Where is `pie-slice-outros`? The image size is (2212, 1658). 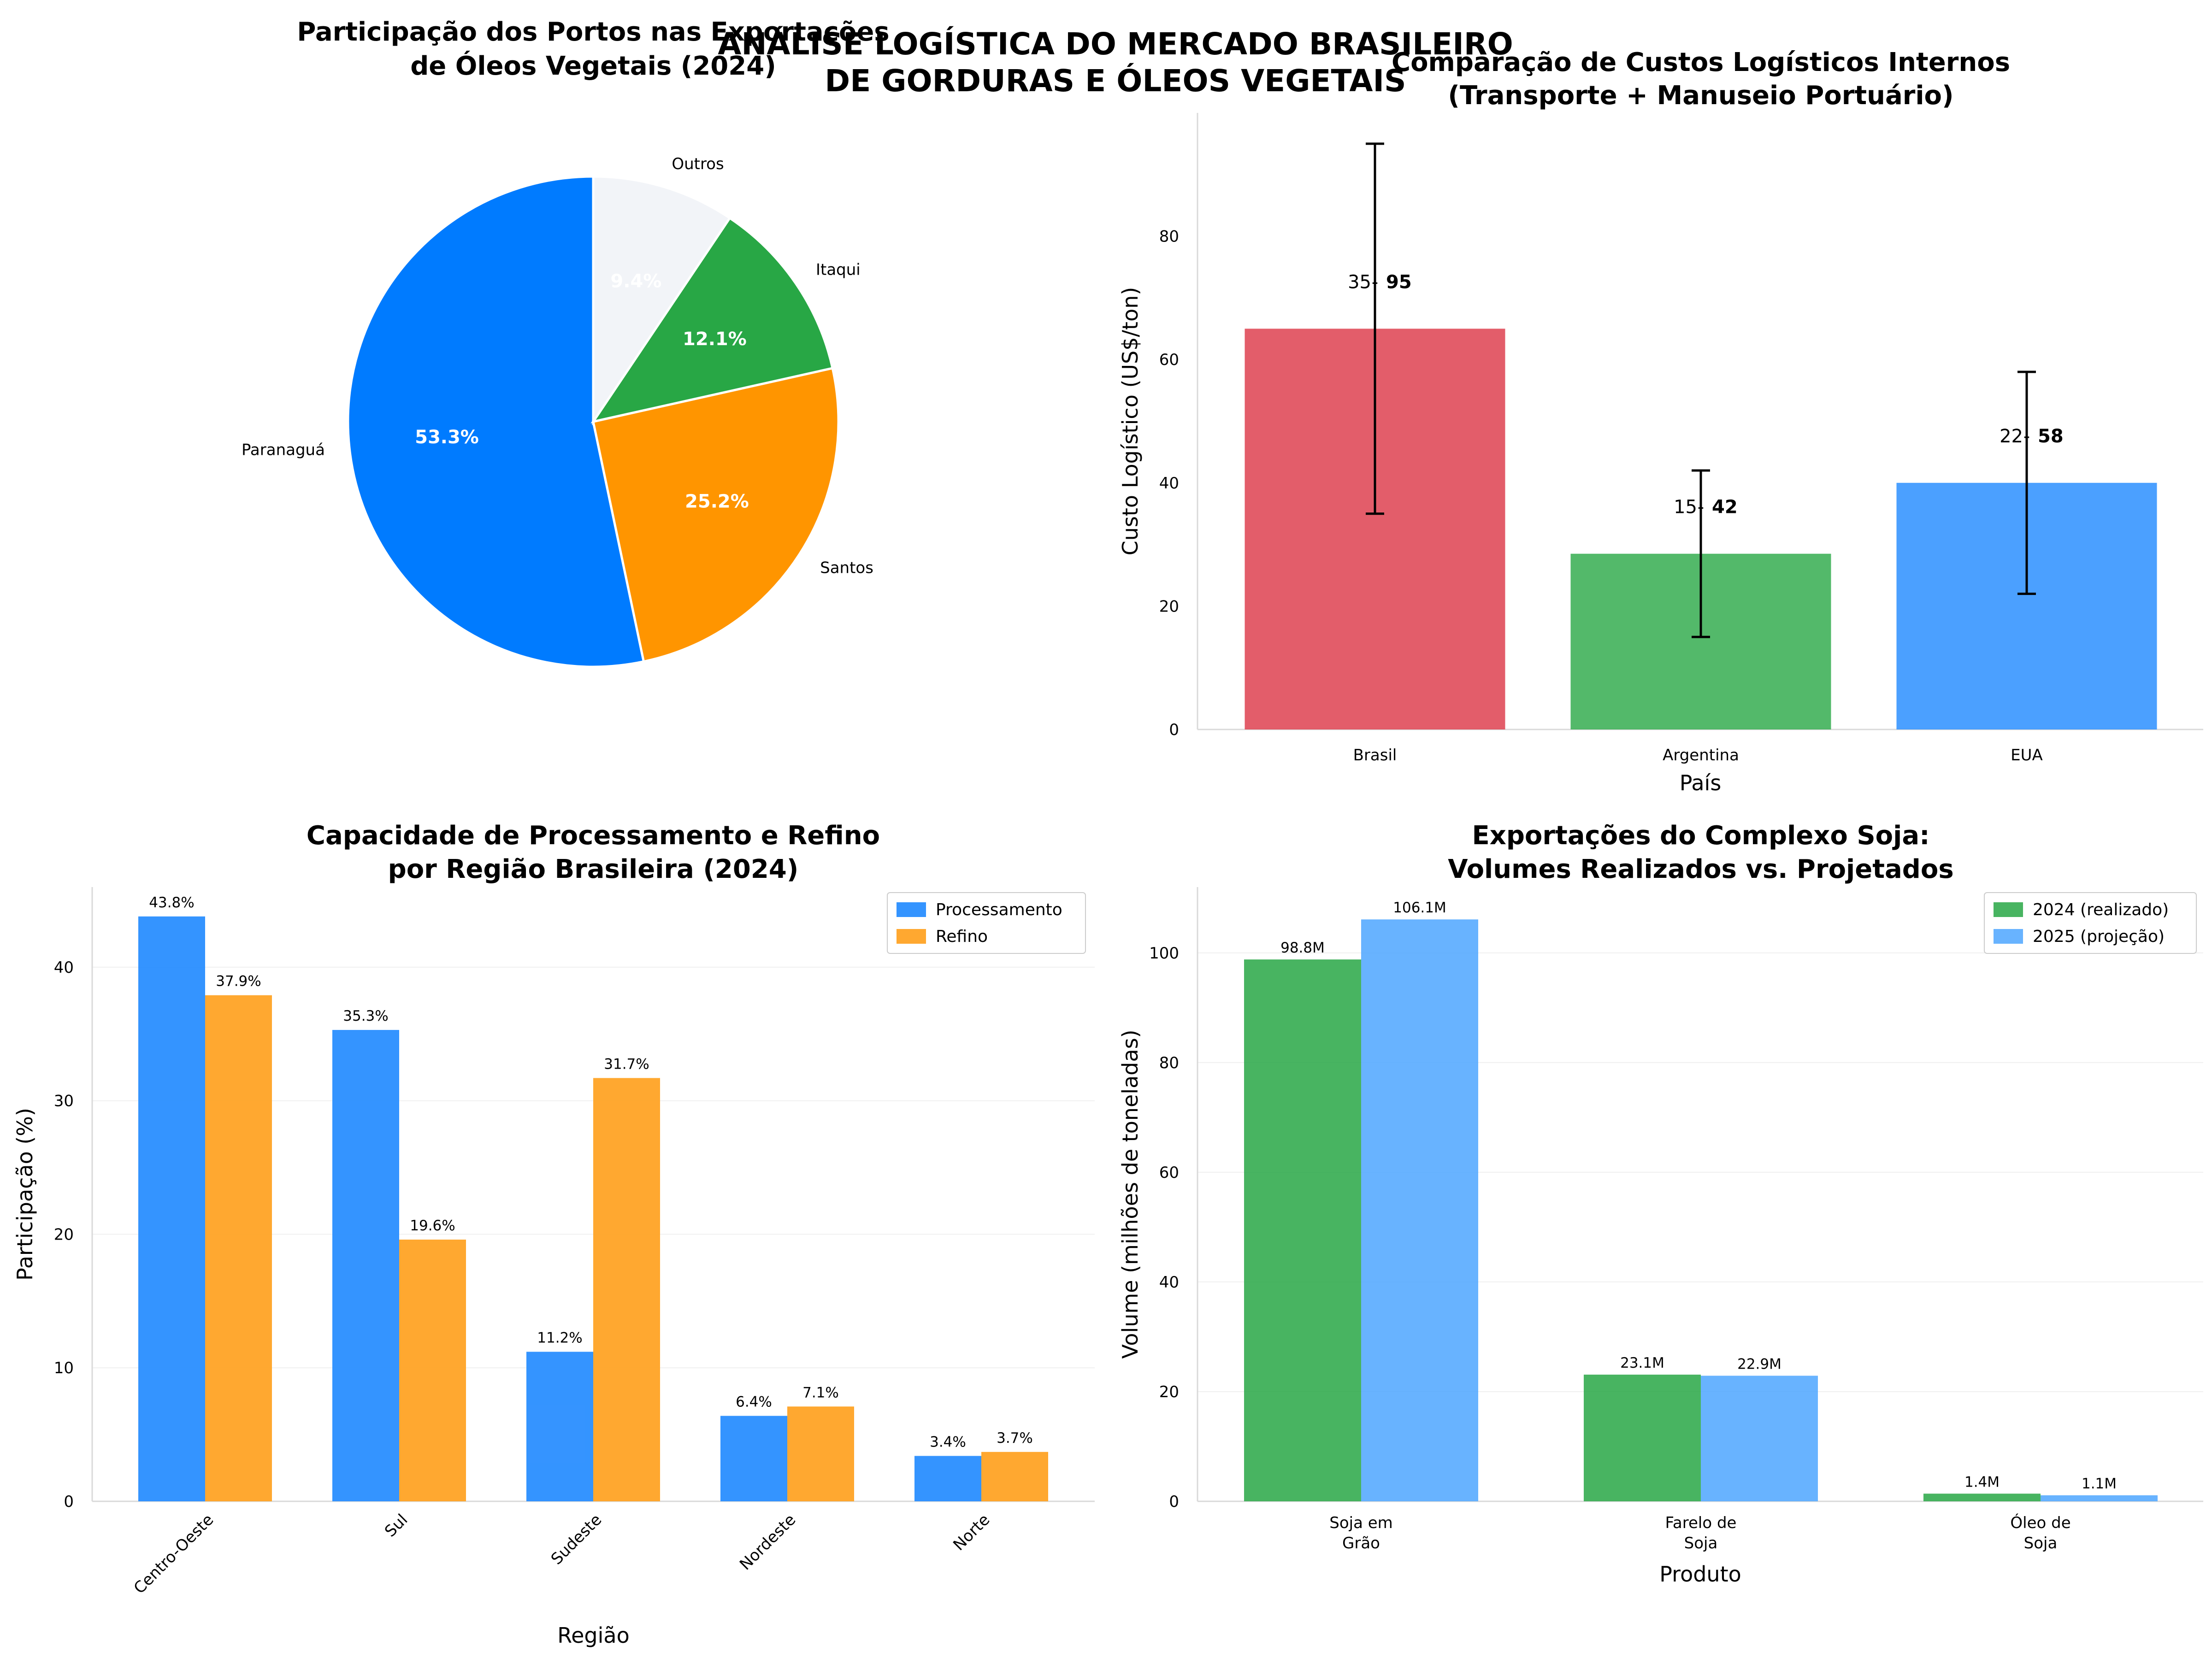 pie-slice-outros is located at coordinates (661, 300).